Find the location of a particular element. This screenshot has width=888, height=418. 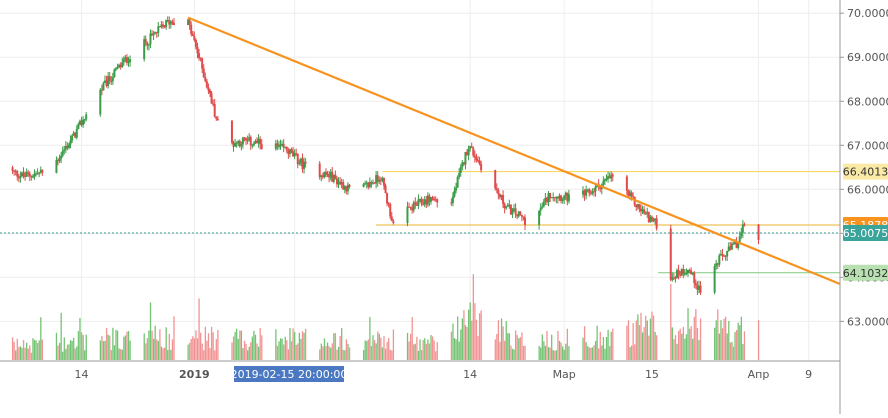

x-tick-label: 2019 is located at coordinates (194, 374).